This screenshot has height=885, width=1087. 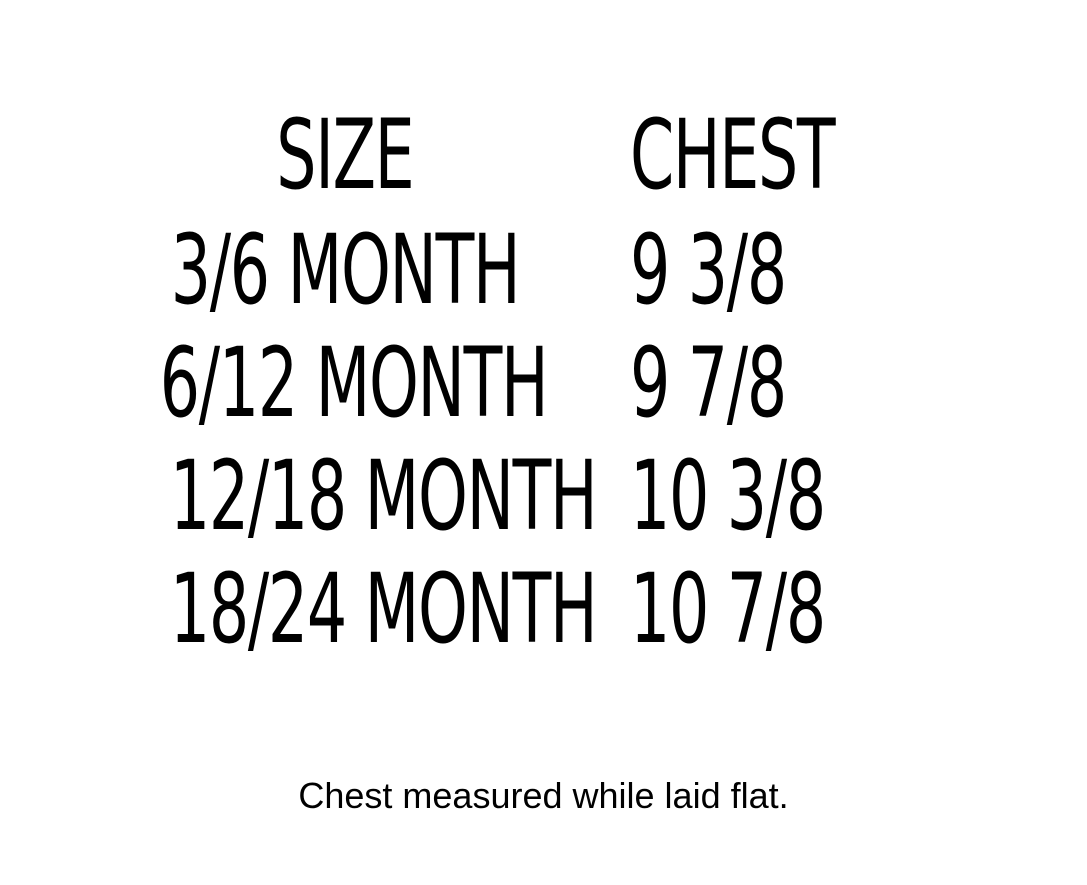 What do you see at coordinates (733, 155) in the screenshot?
I see `header-cell-text: CHEST` at bounding box center [733, 155].